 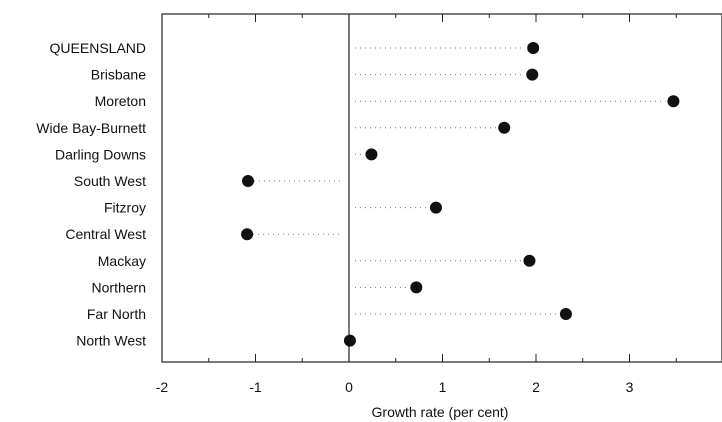 What do you see at coordinates (100, 154) in the screenshot?
I see `category-label: Darling Downs` at bounding box center [100, 154].